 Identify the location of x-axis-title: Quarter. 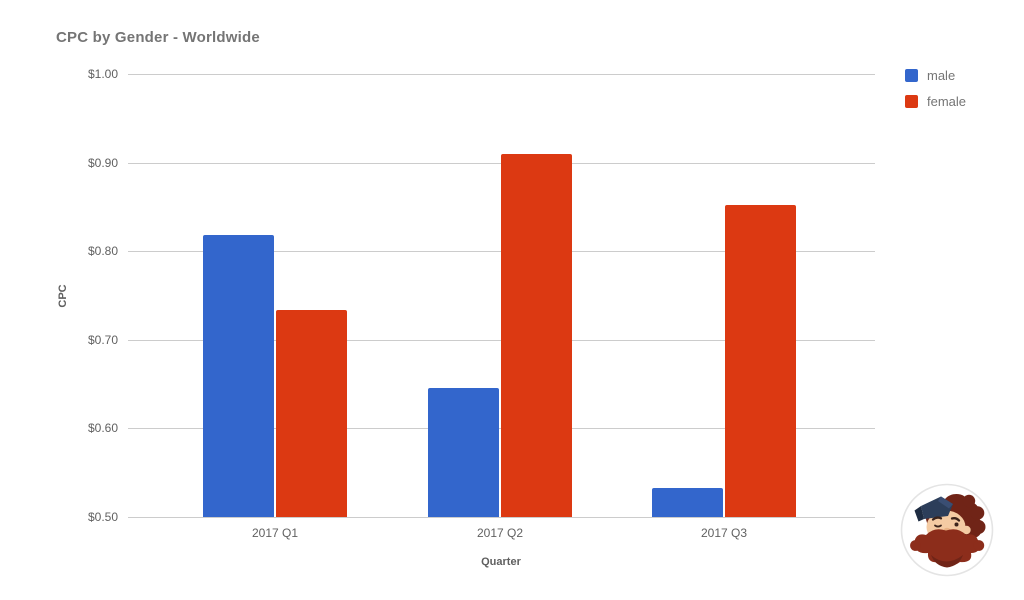
(501, 562).